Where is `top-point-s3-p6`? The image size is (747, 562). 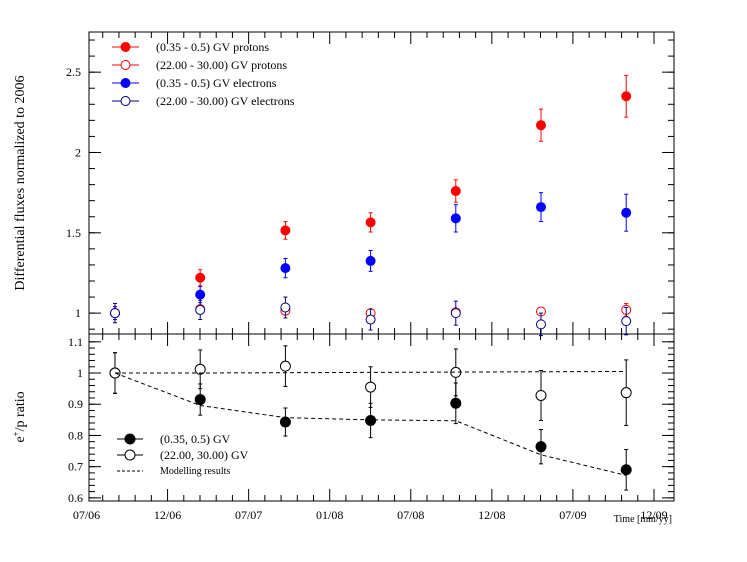
top-point-s3-p6 is located at coordinates (626, 321).